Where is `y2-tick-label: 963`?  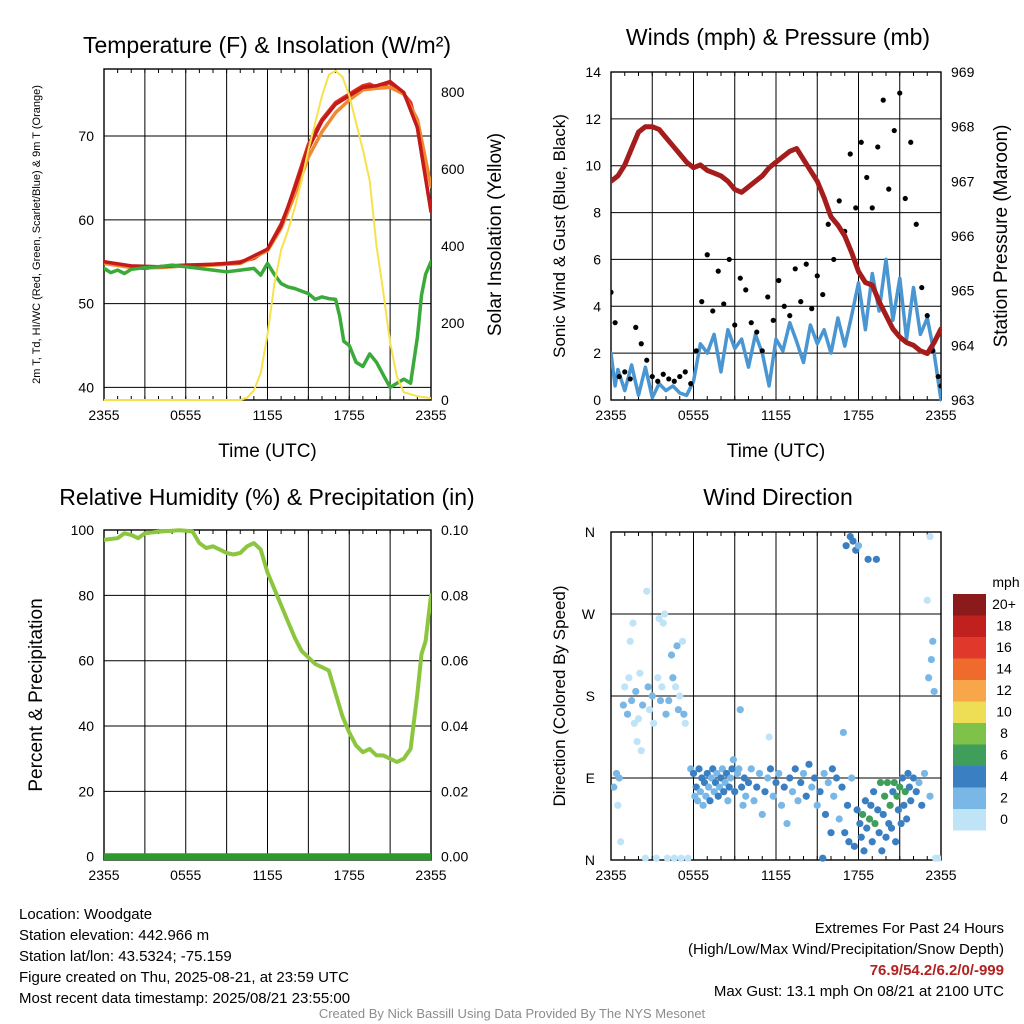
y2-tick-label: 963 is located at coordinates (963, 400).